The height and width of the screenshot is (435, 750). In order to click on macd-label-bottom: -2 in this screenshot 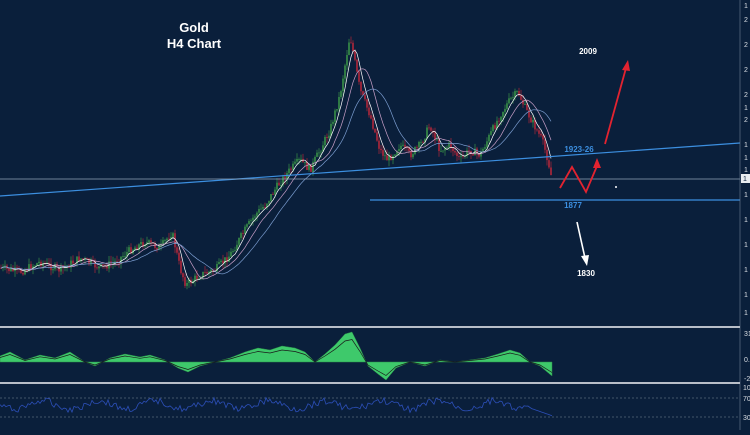, I will do `click(747, 379)`.